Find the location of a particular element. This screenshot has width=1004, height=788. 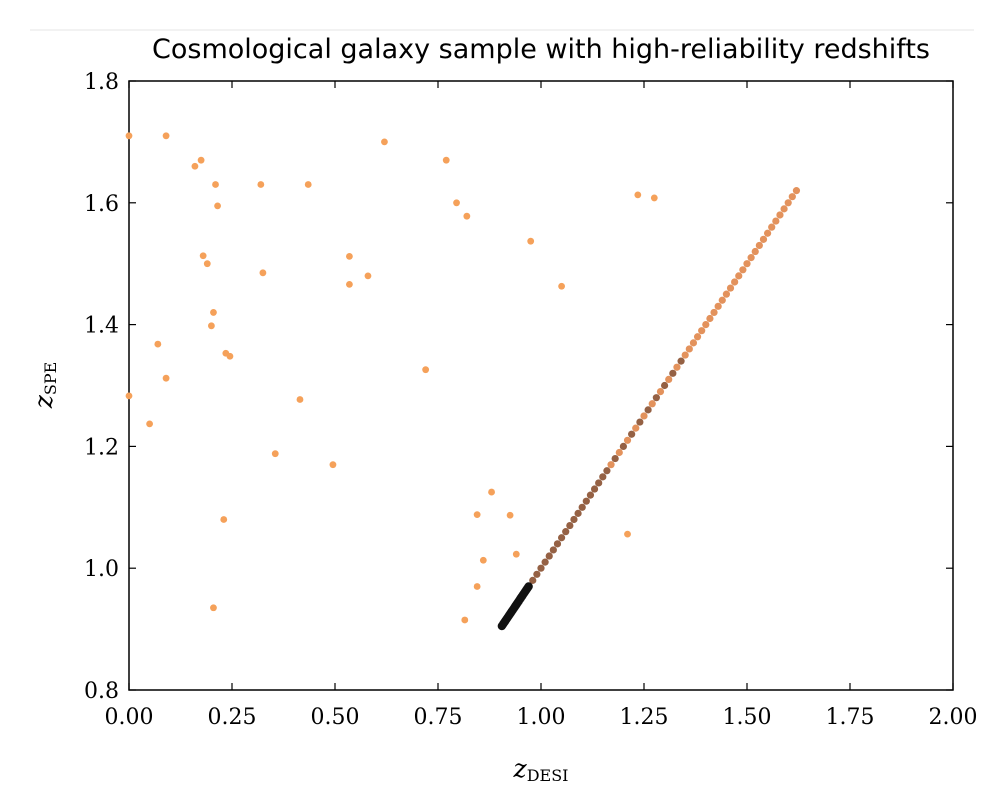

y-tick-label: 0.8 is located at coordinates (101, 691).